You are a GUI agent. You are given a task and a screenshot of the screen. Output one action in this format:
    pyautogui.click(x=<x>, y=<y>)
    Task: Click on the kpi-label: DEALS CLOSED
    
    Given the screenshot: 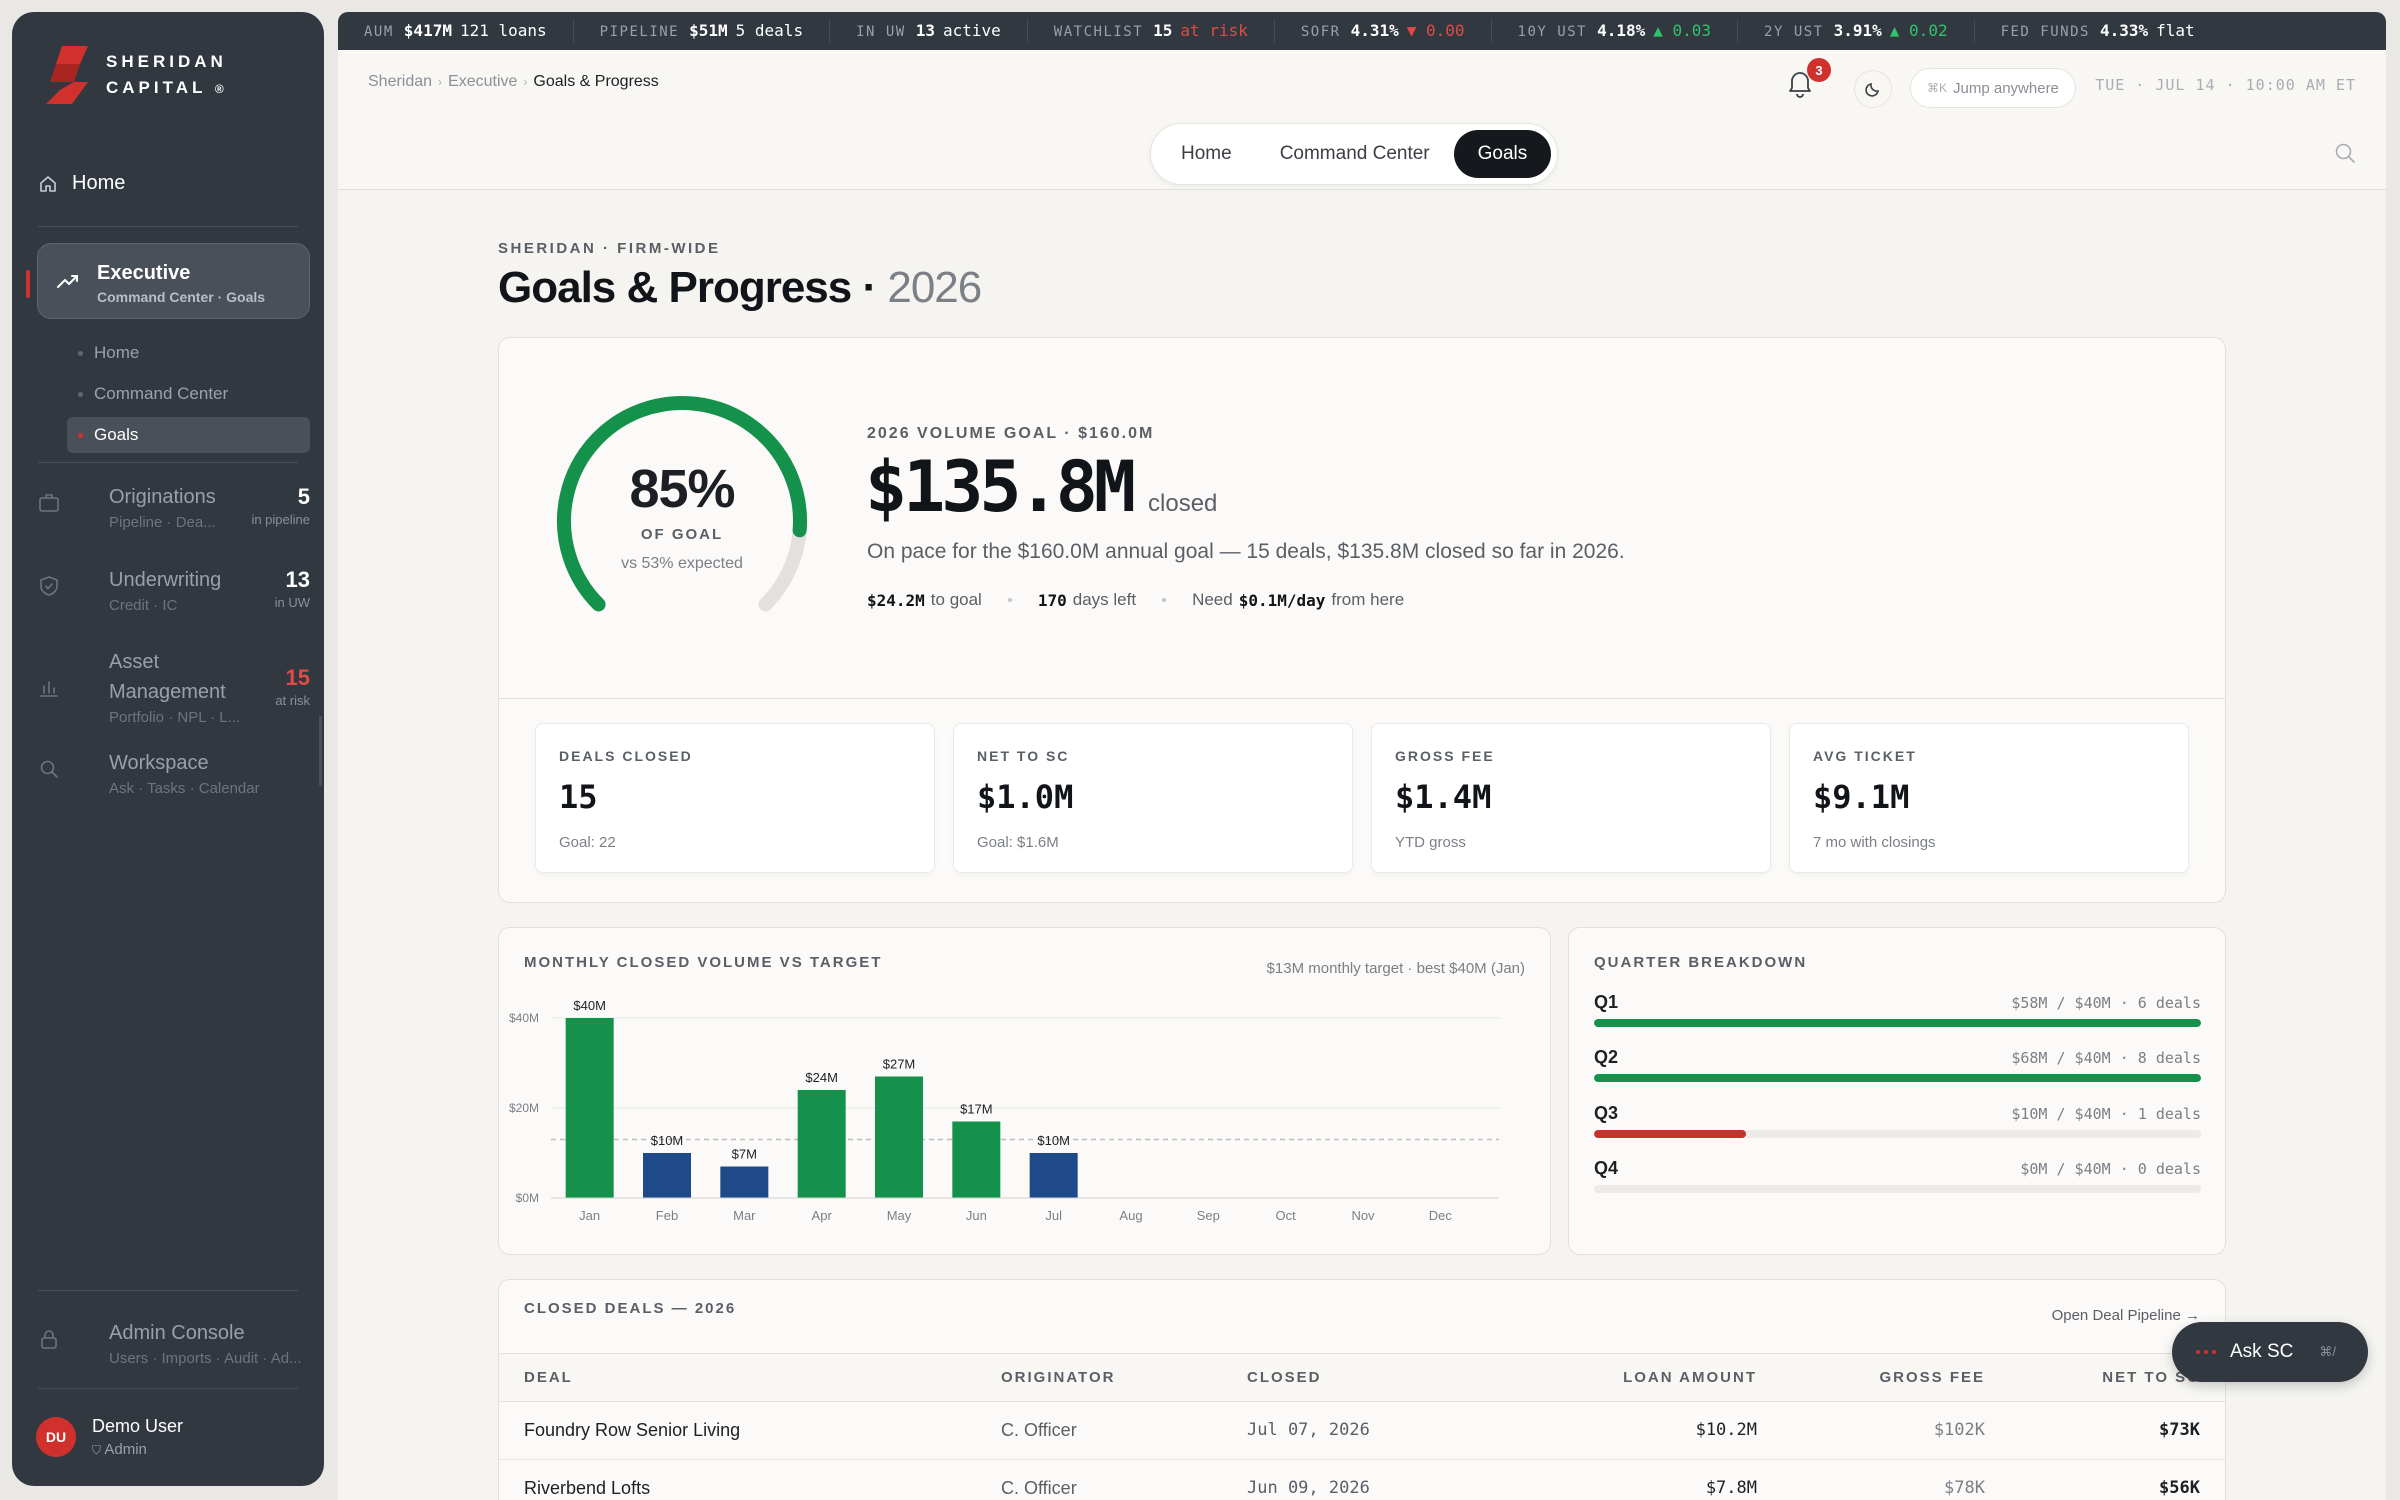 What is the action you would take?
    pyautogui.click(x=626, y=756)
    